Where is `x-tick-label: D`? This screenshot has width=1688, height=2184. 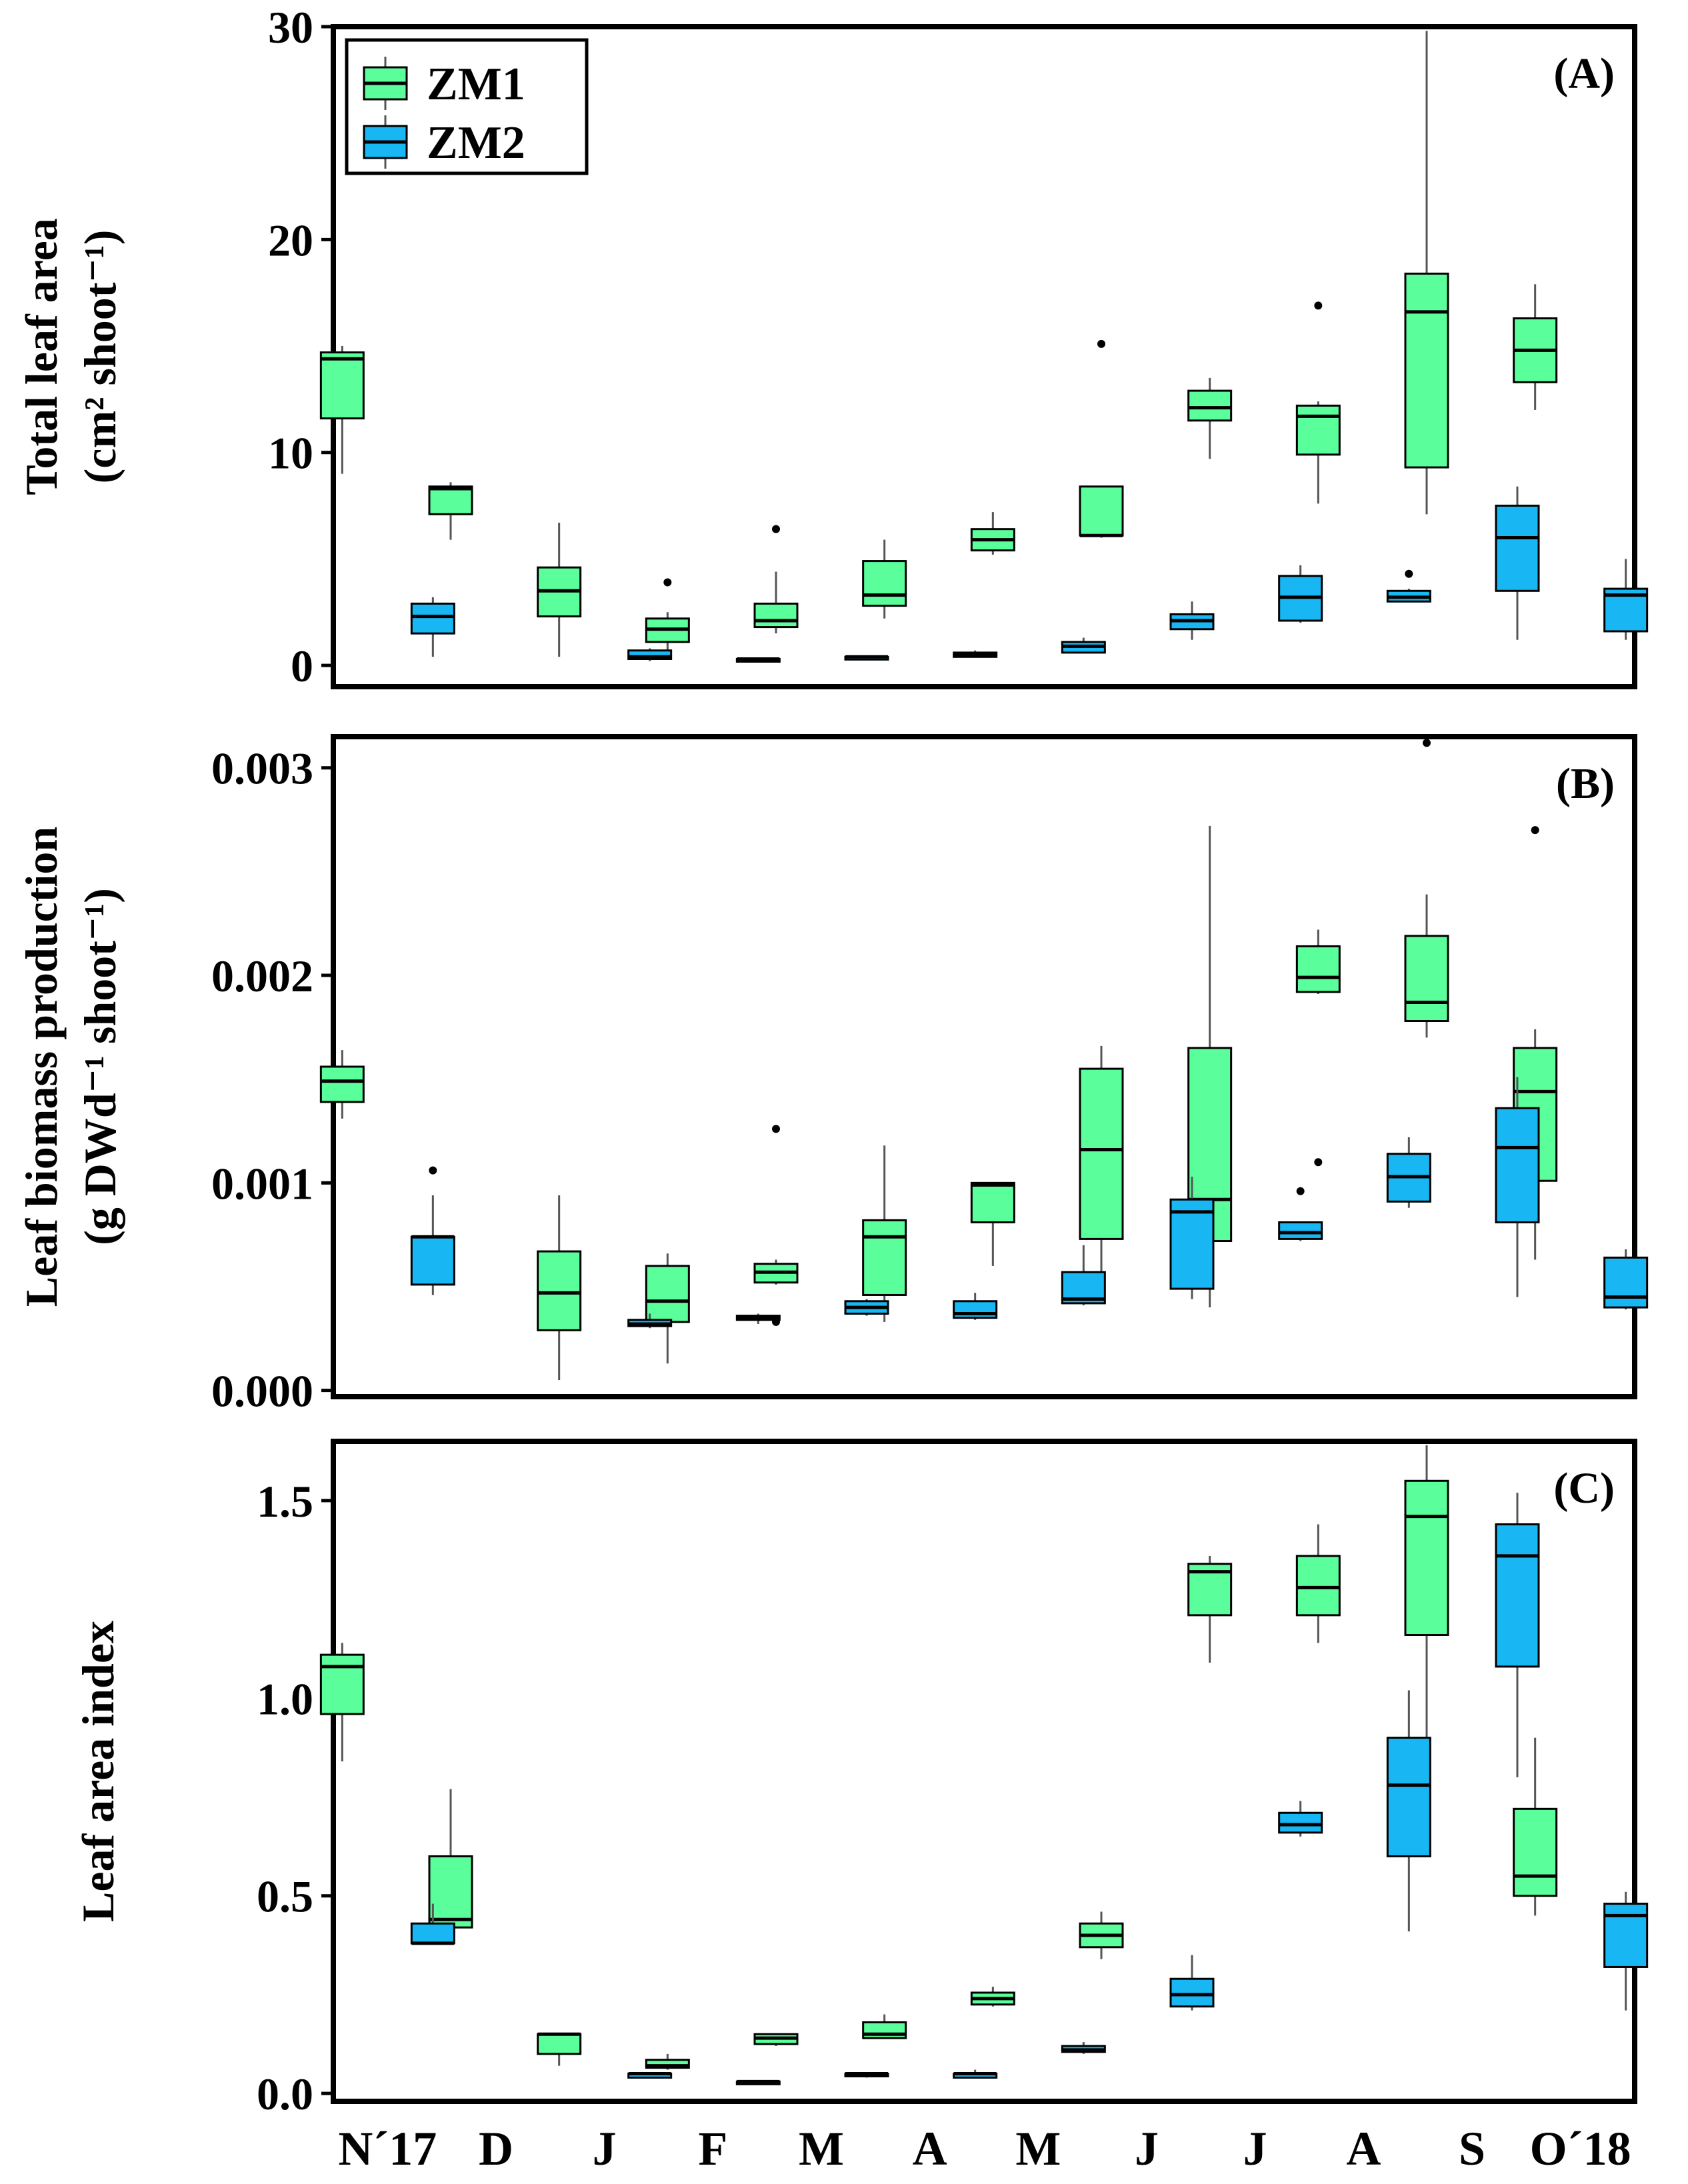 x-tick-label: D is located at coordinates (496, 2148).